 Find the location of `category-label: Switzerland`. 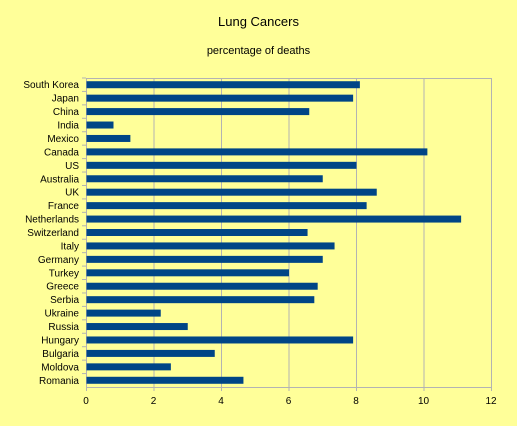

category-label: Switzerland is located at coordinates (53, 233).